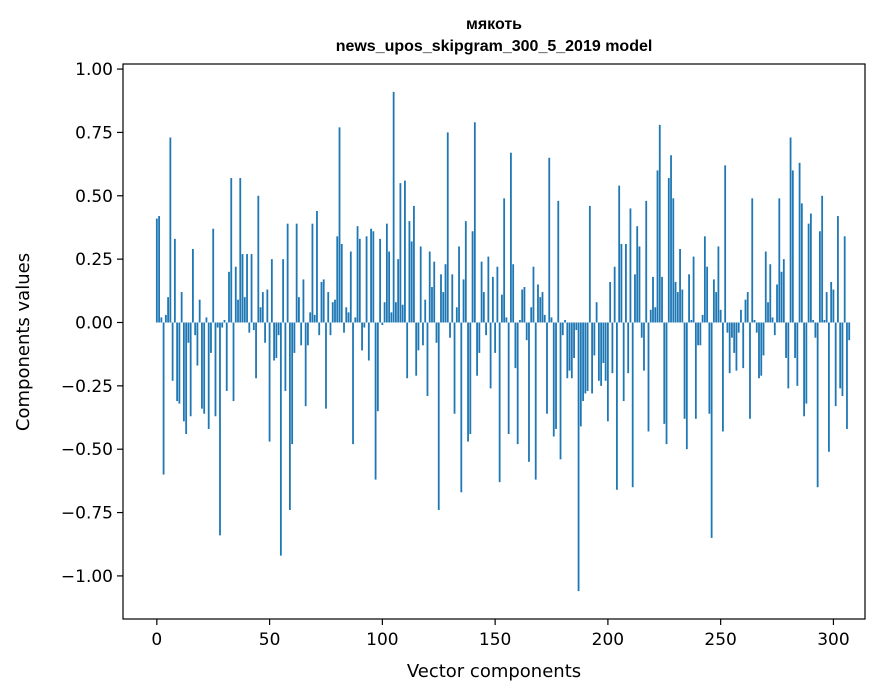 The width and height of the screenshot is (880, 696). I want to click on x-tick-label: 100, so click(382, 640).